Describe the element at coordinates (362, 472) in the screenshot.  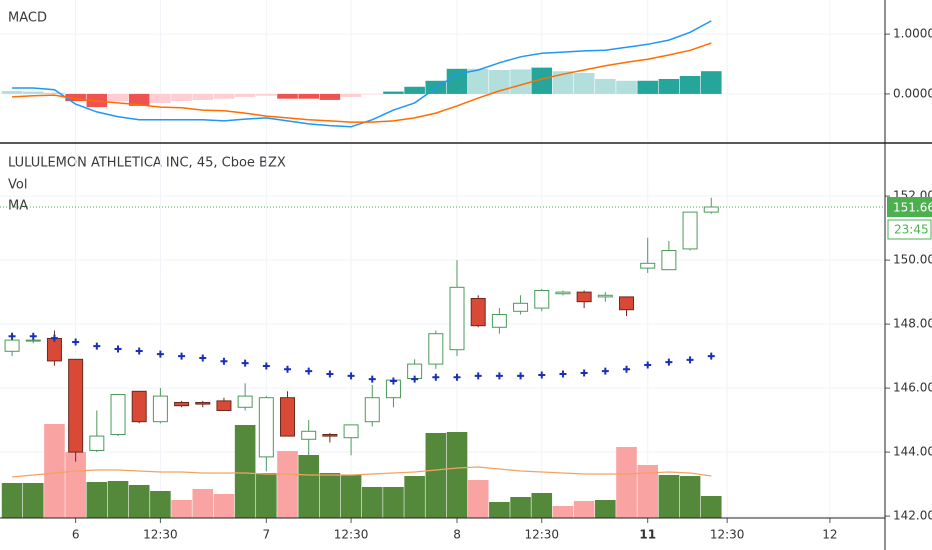
I see `volume-ma-line` at that location.